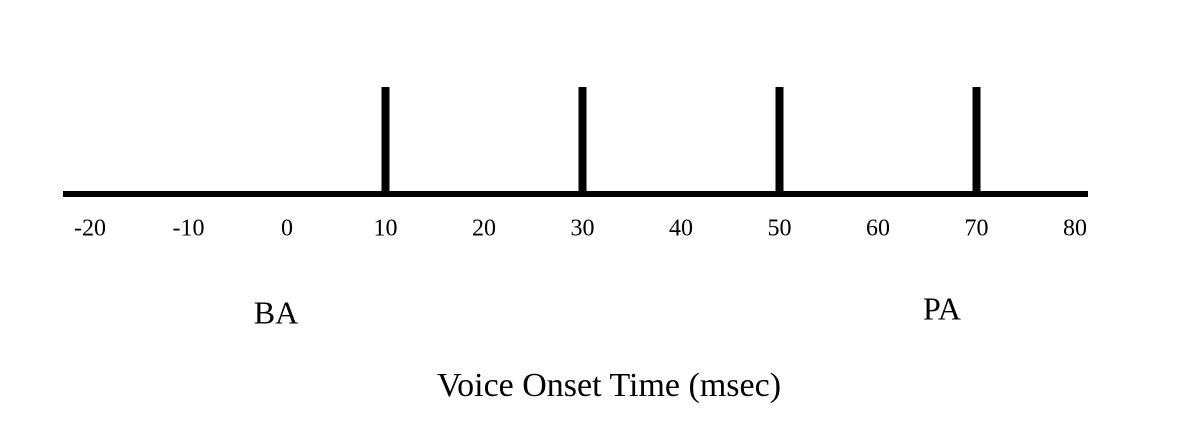 The width and height of the screenshot is (1190, 436). What do you see at coordinates (287, 229) in the screenshot?
I see `x-tick-label: 0` at bounding box center [287, 229].